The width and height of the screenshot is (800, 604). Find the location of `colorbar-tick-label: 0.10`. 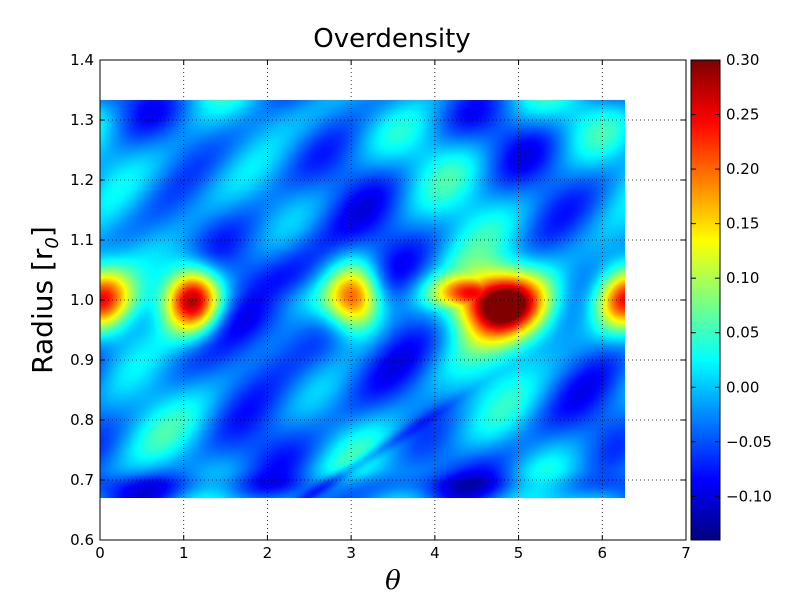

colorbar-tick-label: 0.10 is located at coordinates (742, 278).